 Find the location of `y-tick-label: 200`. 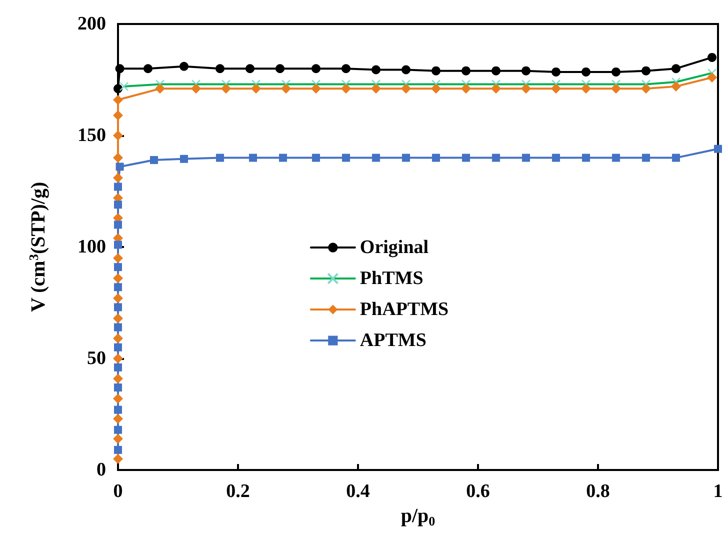

y-tick-label: 200 is located at coordinates (92, 24).